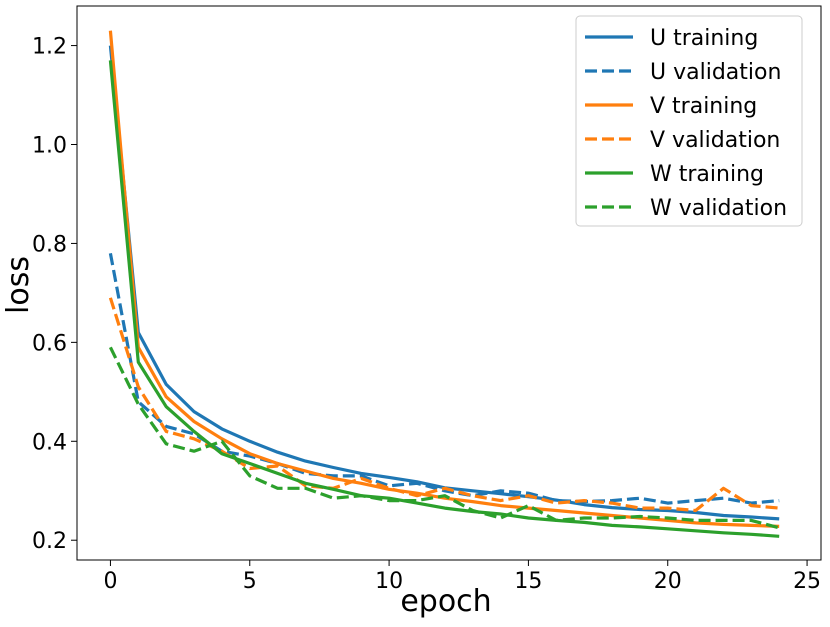  Describe the element at coordinates (715, 140) in the screenshot. I see `legend-label: V validation` at that location.